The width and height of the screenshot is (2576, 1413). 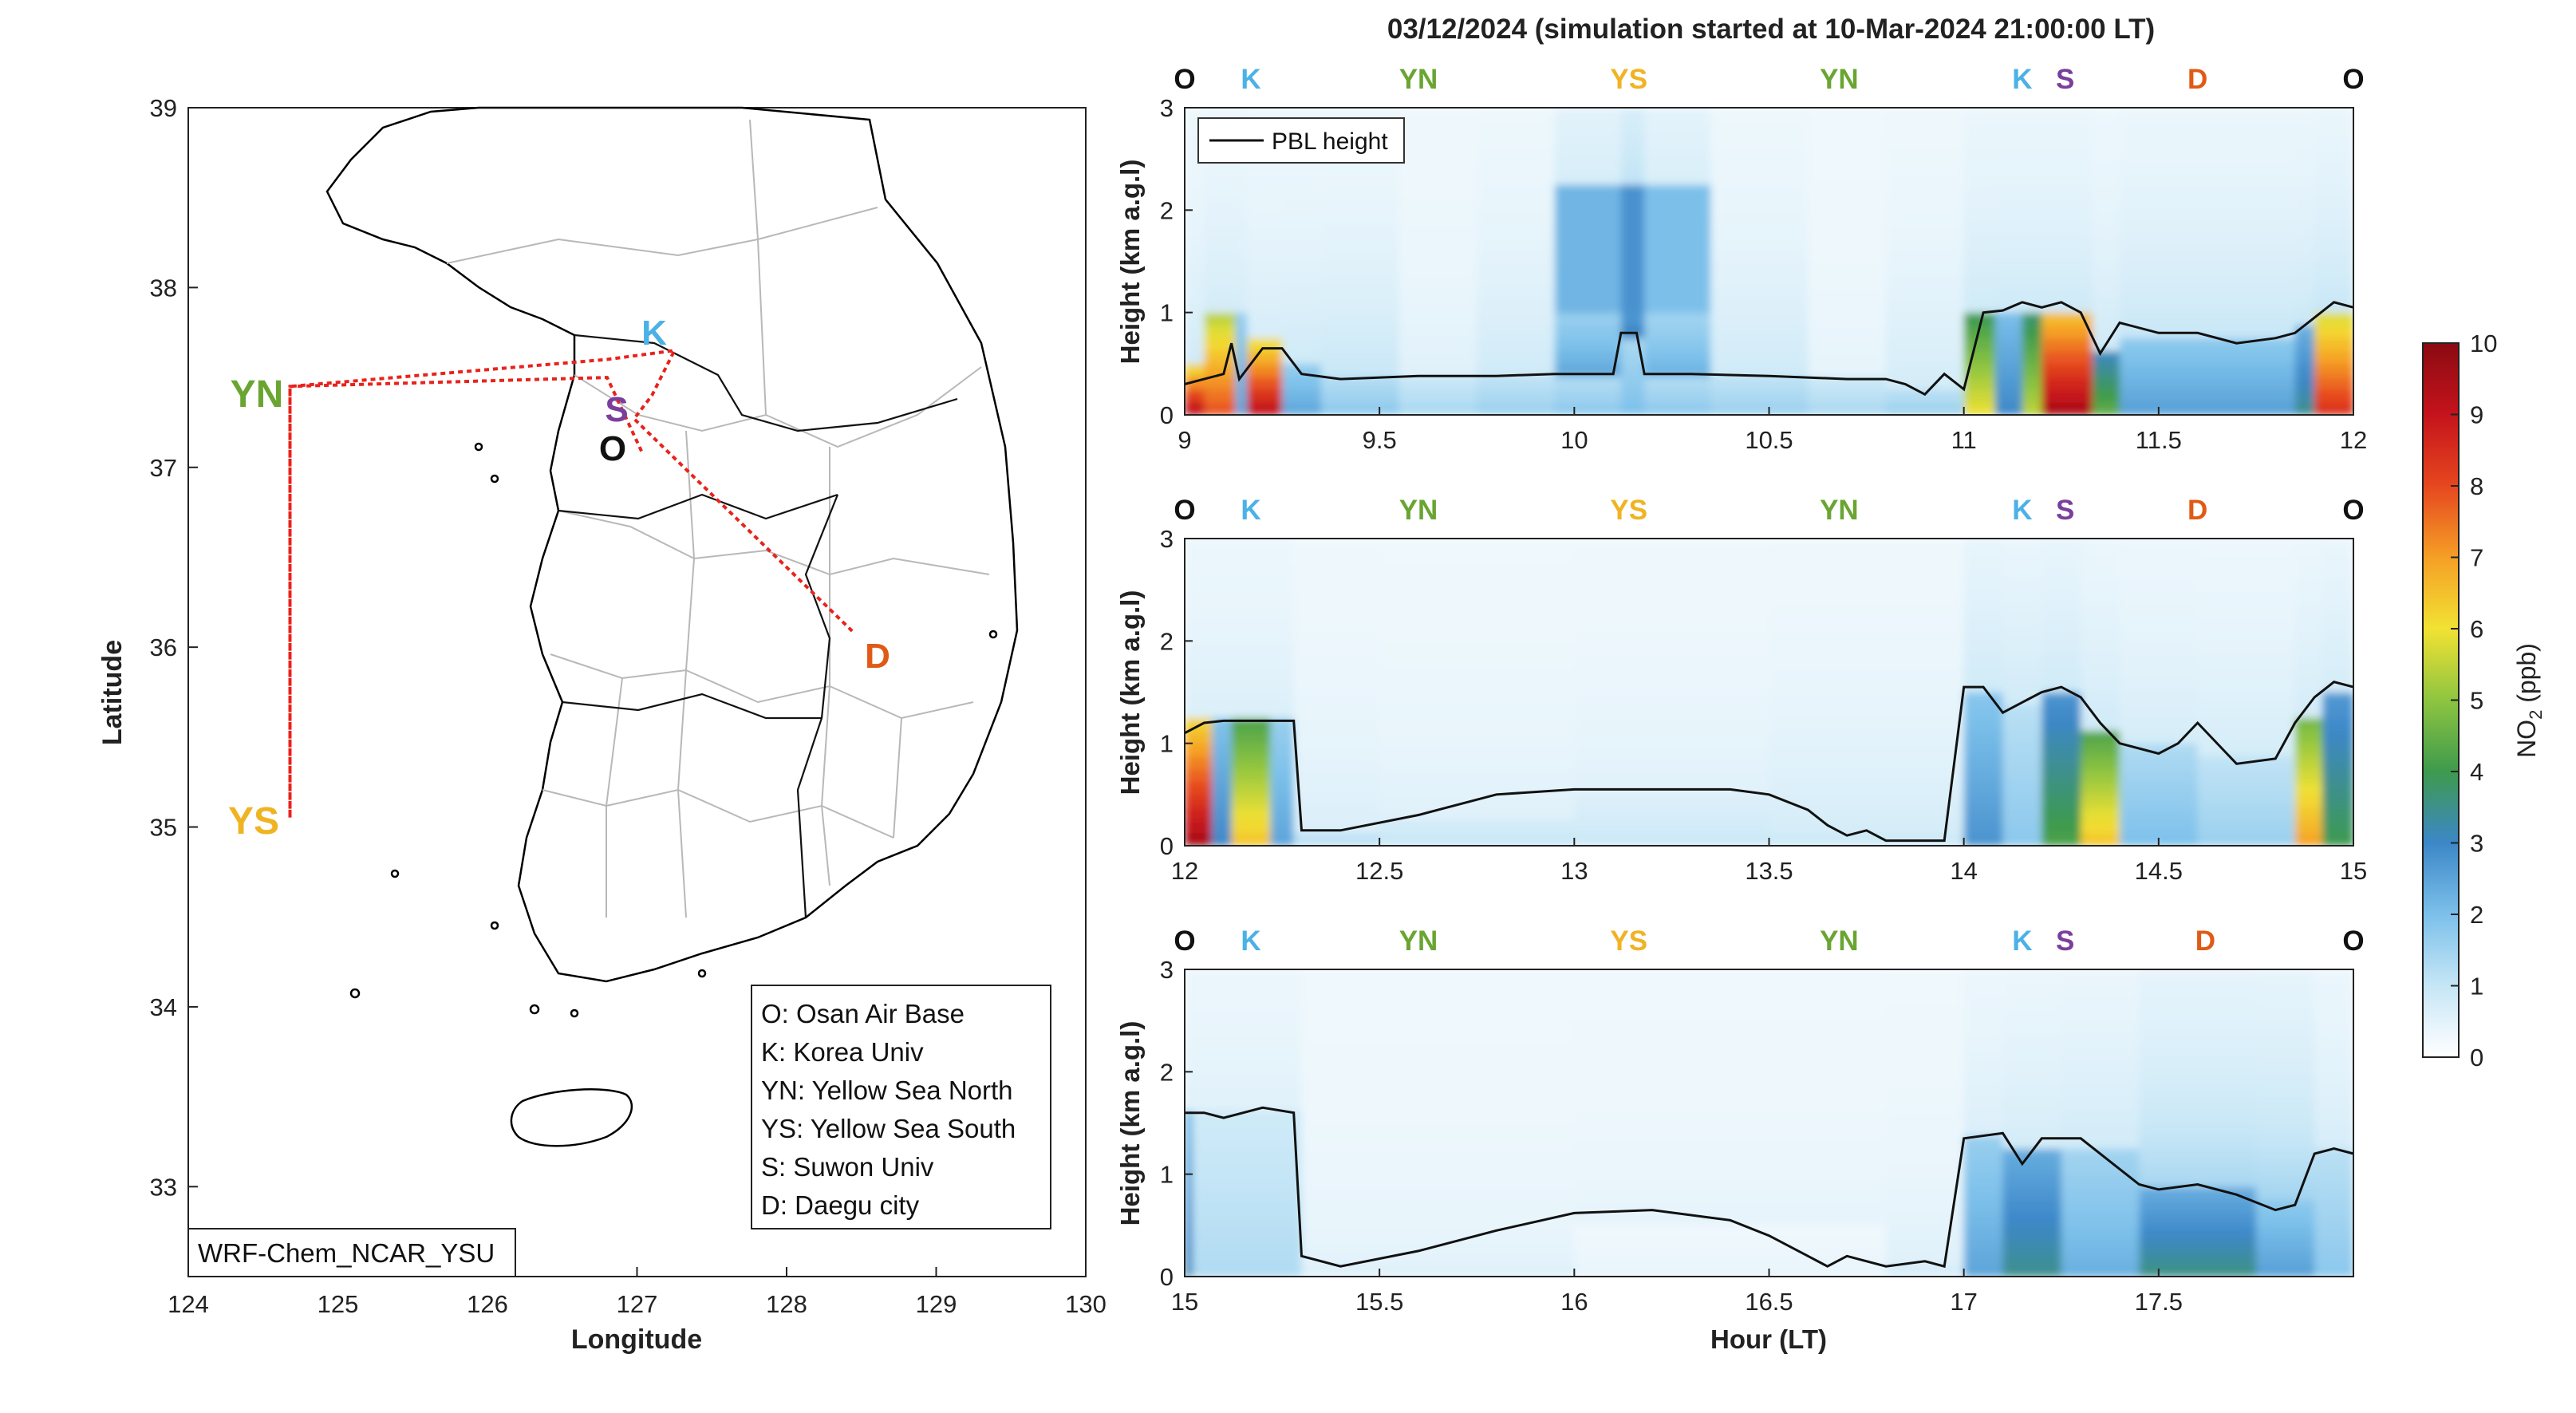 I want to click on map-xtick-label: 126, so click(x=487, y=1304).